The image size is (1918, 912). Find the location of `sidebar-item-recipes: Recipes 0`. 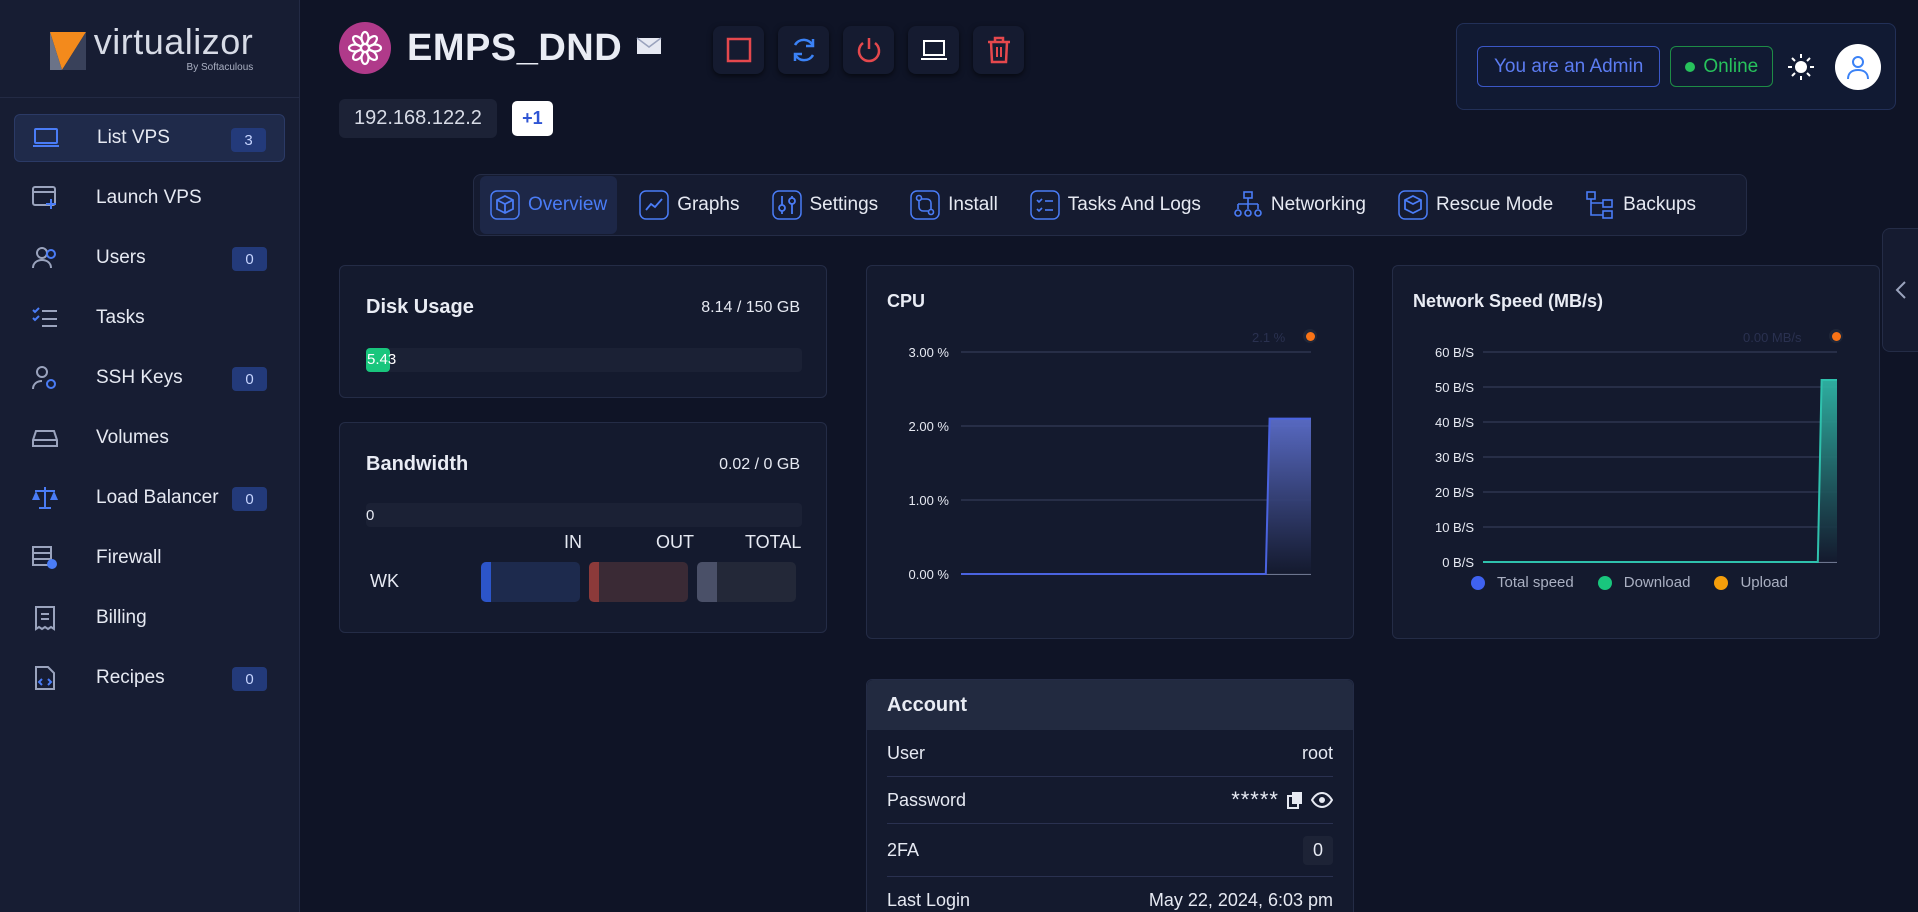

sidebar-item-recipes: Recipes 0 is located at coordinates (149, 678).